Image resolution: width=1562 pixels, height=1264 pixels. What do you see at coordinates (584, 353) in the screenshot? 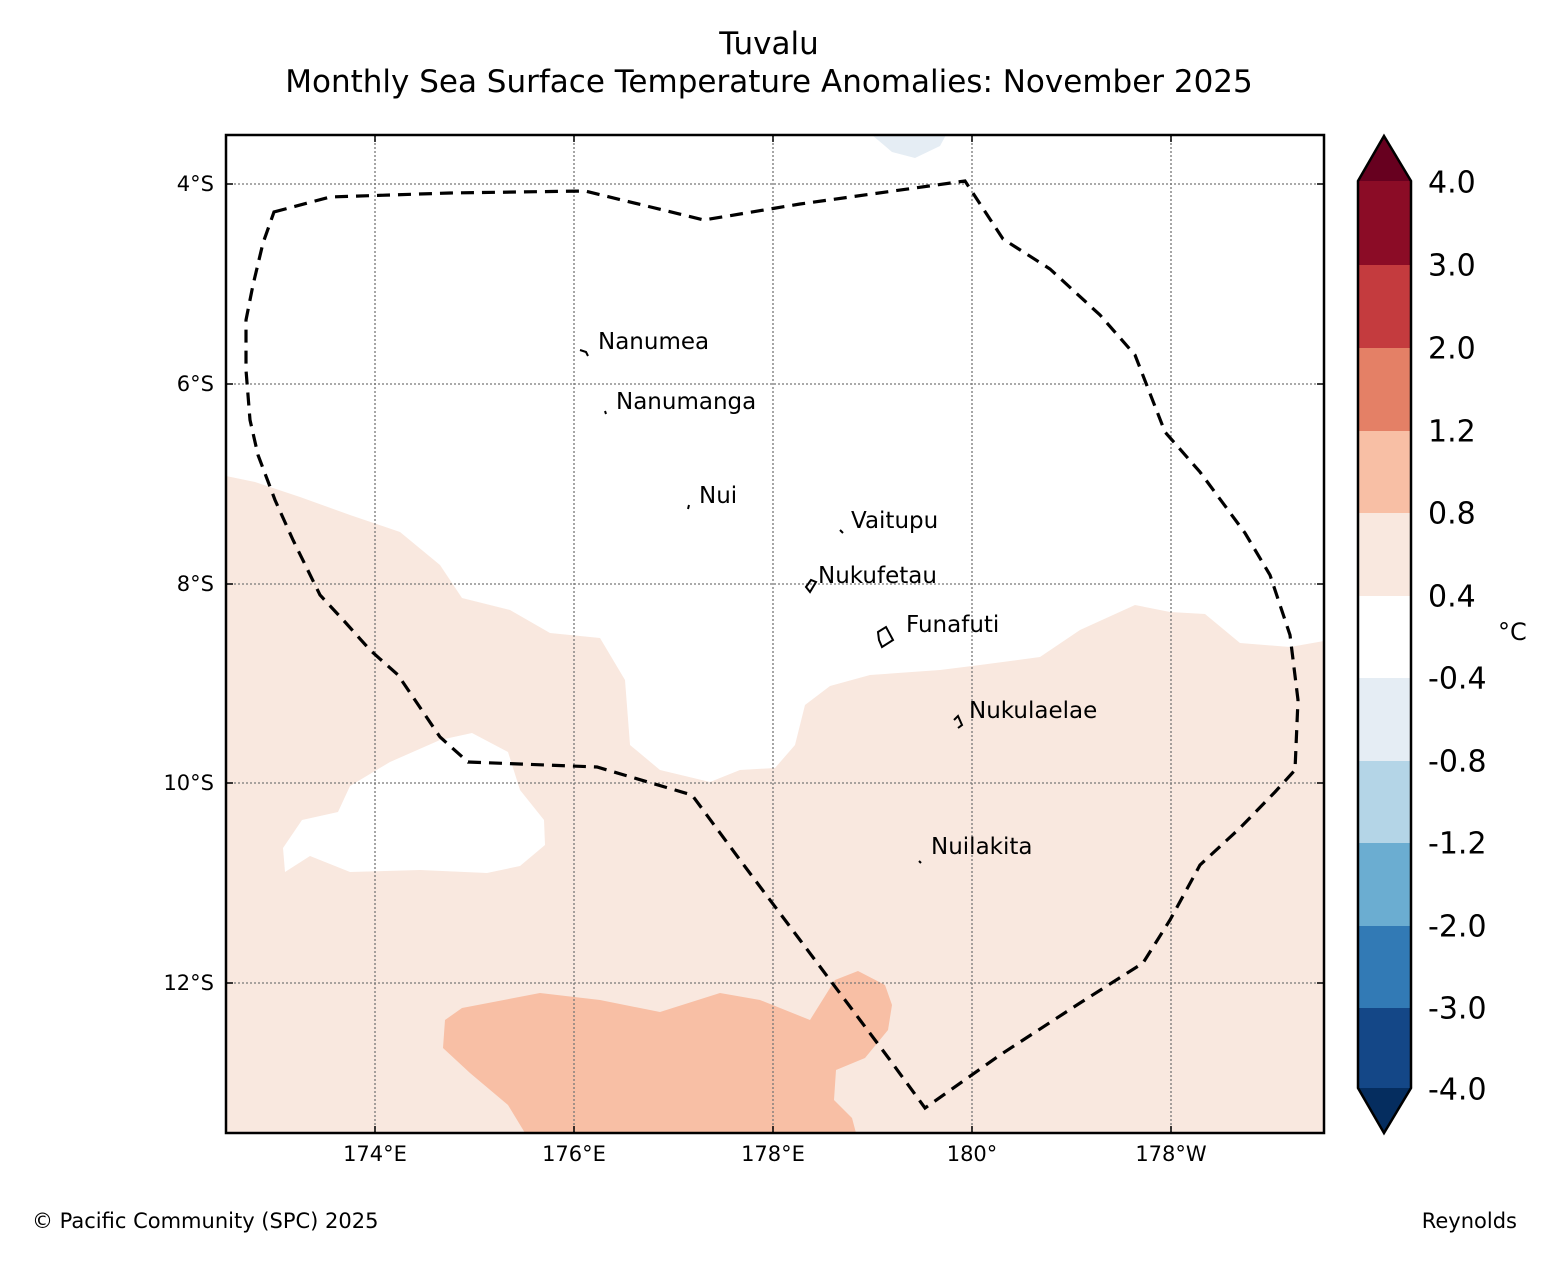
I see `nanumea-outline` at bounding box center [584, 353].